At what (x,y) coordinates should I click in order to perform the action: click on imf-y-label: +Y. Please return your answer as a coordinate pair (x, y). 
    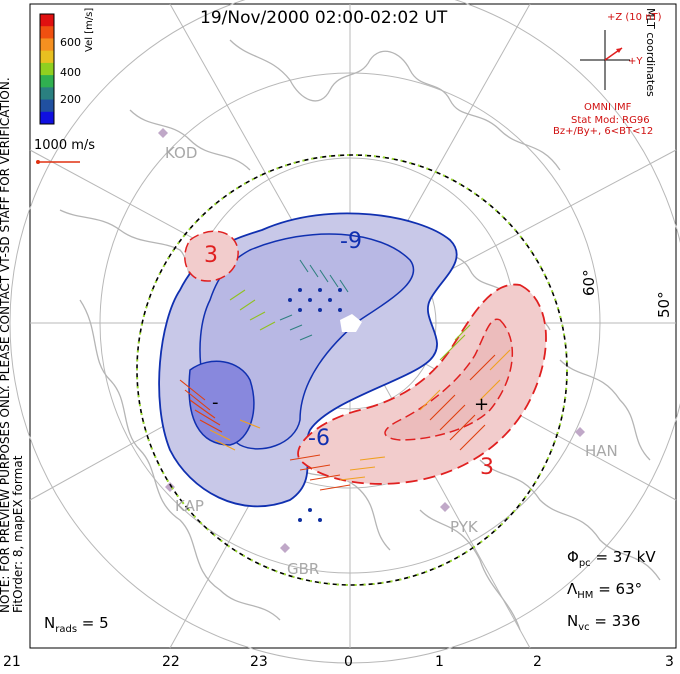
    Looking at the image, I should click on (635, 61).